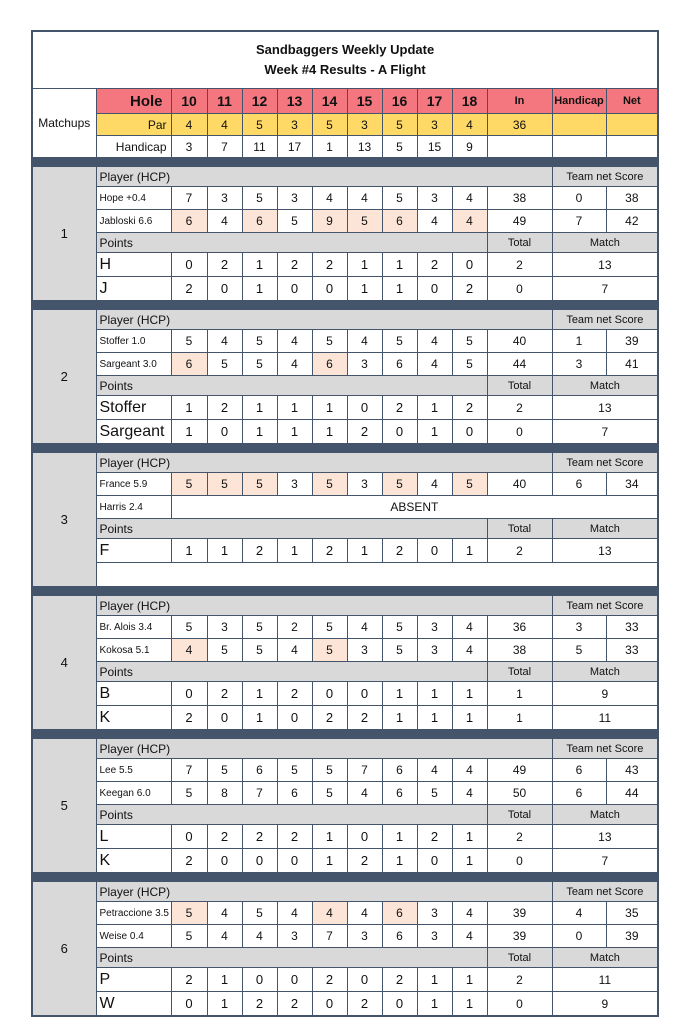 The width and height of the screenshot is (691, 1031). I want to click on par-row: Par 4 4 5 3 5 3 5 3 4 36, so click(345, 124).